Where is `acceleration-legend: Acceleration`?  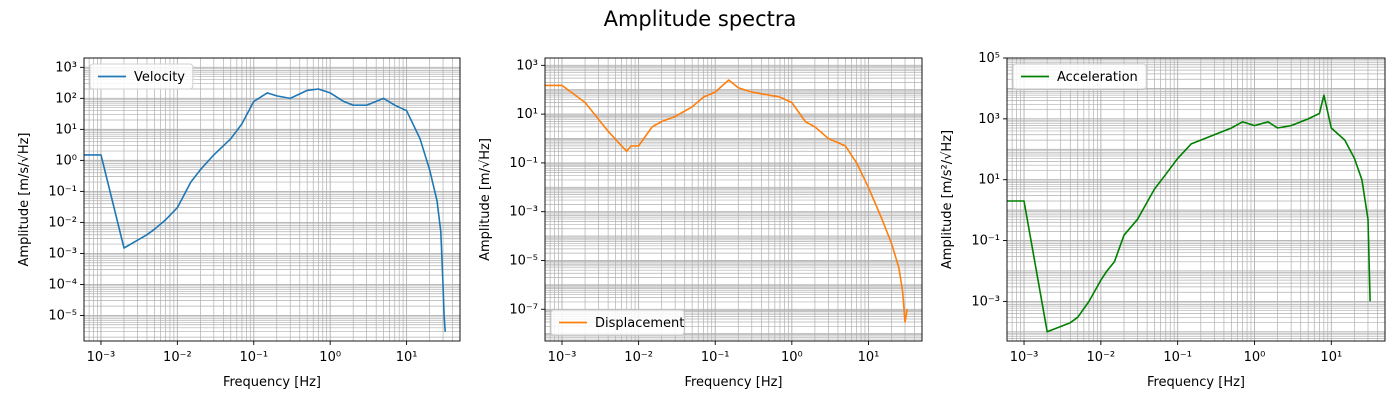
acceleration-legend: Acceleration is located at coordinates (1079, 76).